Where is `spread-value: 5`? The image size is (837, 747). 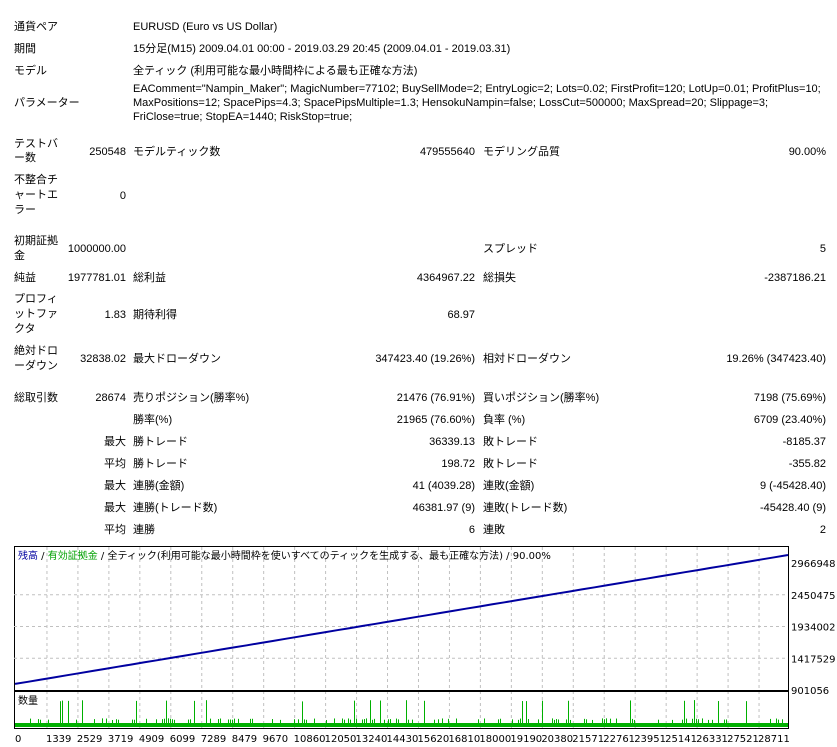 spread-value: 5 is located at coordinates (822, 249).